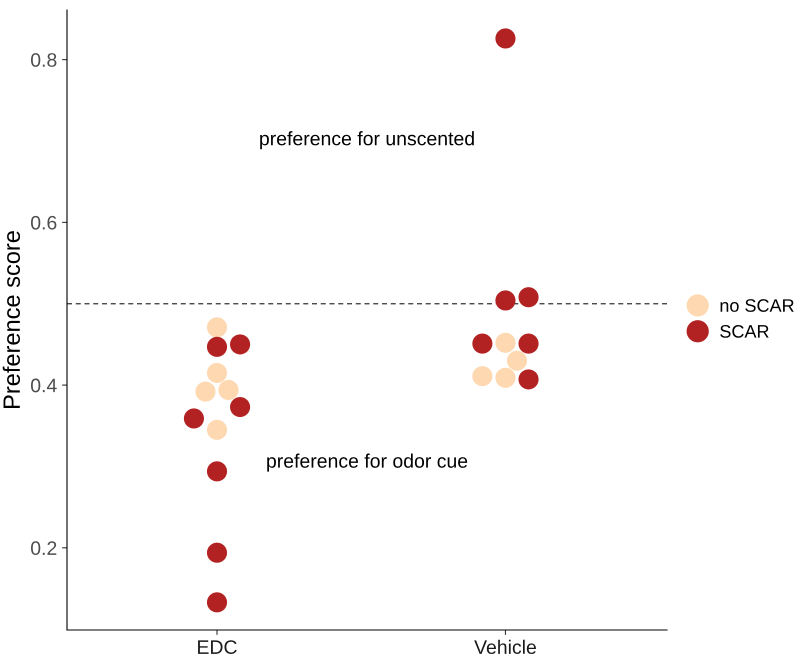 This screenshot has width=809, height=665. What do you see at coordinates (43, 548) in the screenshot?
I see `y-tick-label: 0.2` at bounding box center [43, 548].